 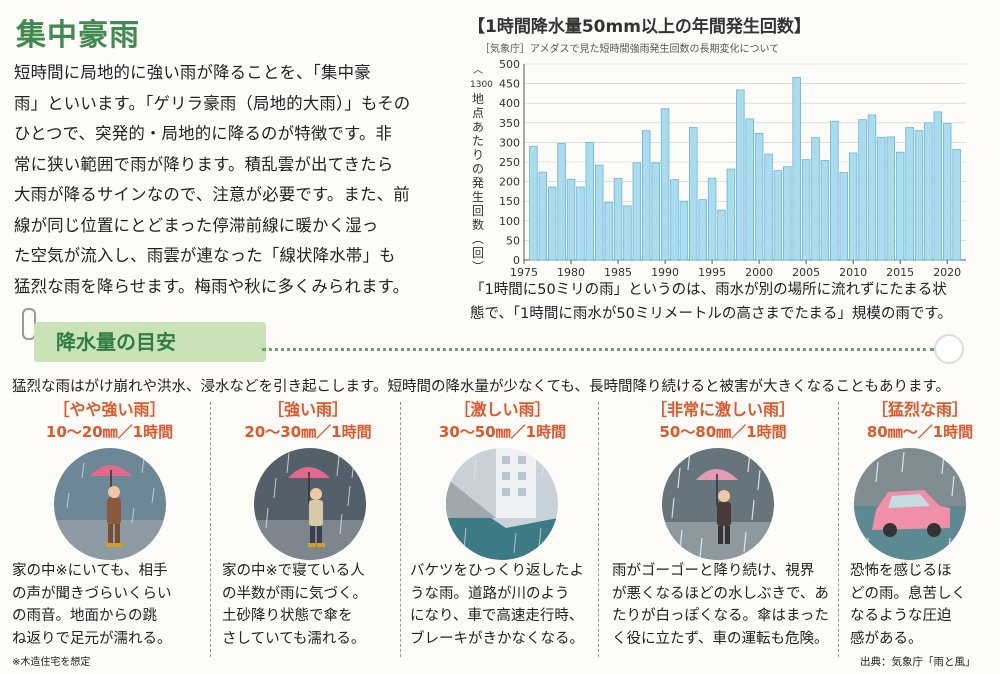 What do you see at coordinates (639, 27) in the screenshot?
I see `chart-title: 【1時間降水量50mm以上の年間発生回数】` at bounding box center [639, 27].